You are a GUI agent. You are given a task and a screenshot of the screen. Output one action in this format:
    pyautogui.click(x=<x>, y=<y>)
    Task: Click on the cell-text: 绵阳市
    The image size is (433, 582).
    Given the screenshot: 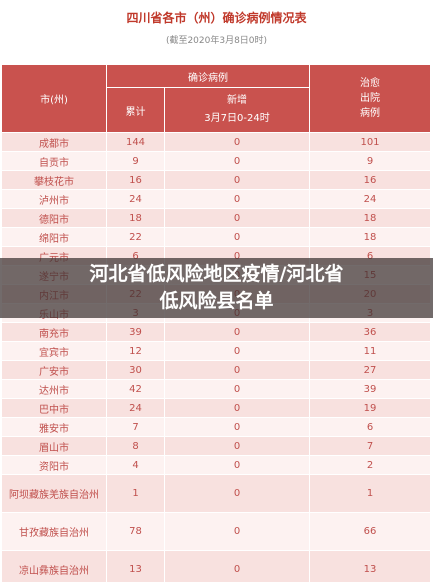 What is the action you would take?
    pyautogui.click(x=54, y=239)
    